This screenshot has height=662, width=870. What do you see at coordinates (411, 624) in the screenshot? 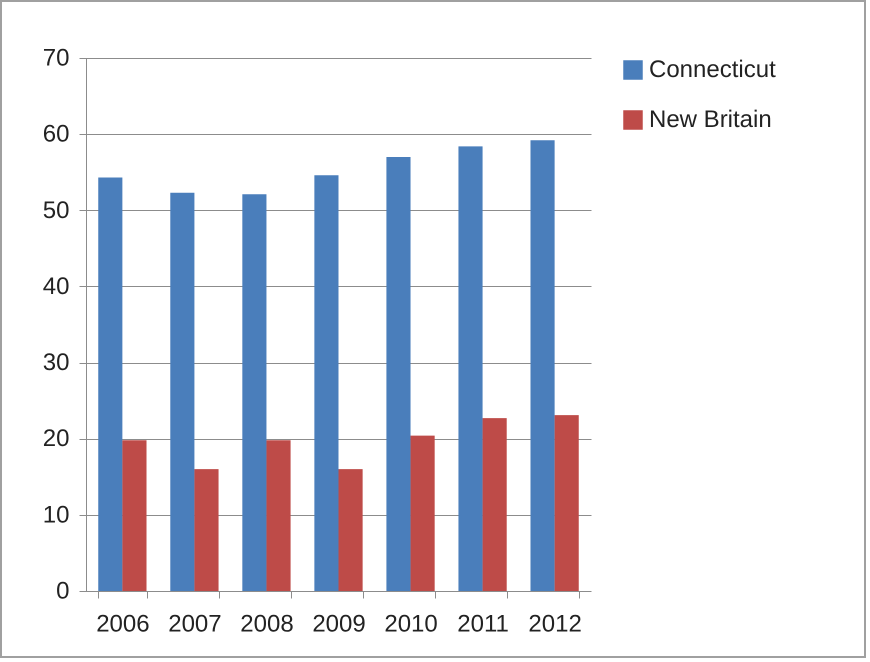
I see `x-tick-label: 2010` at bounding box center [411, 624].